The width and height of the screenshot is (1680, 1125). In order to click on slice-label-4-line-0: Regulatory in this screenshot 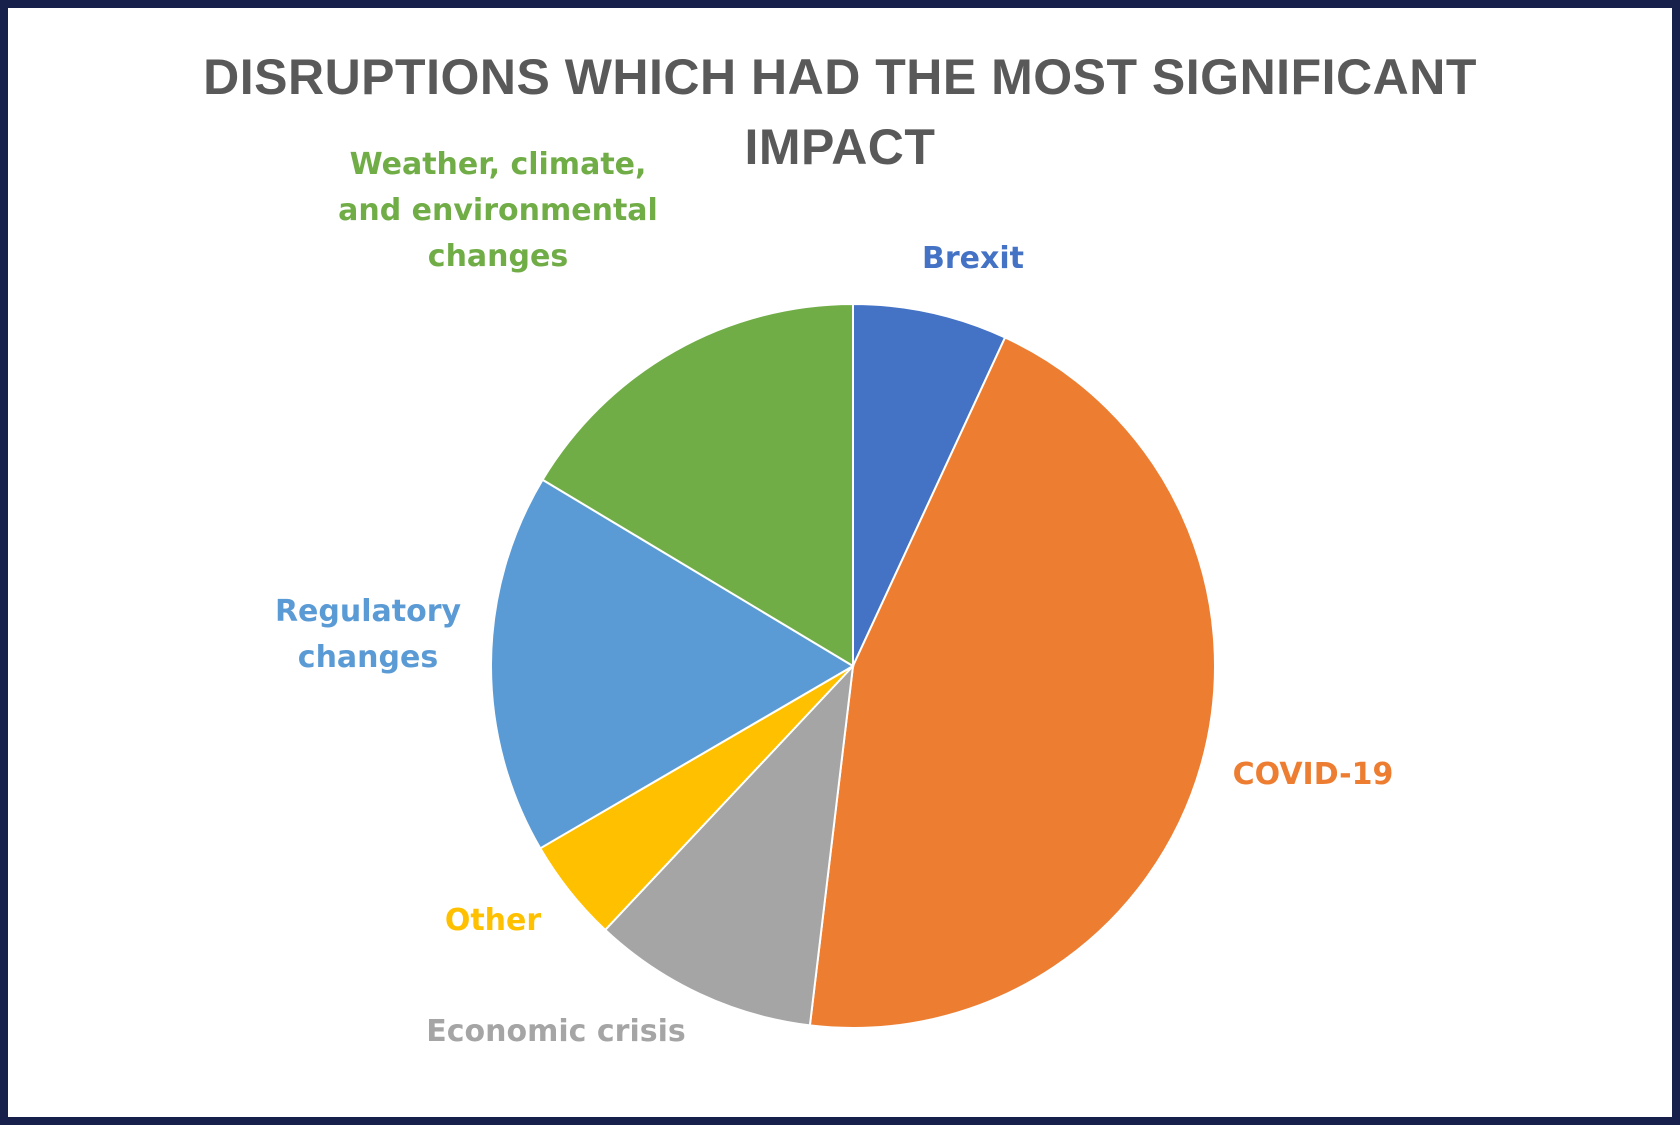, I will do `click(368, 611)`.